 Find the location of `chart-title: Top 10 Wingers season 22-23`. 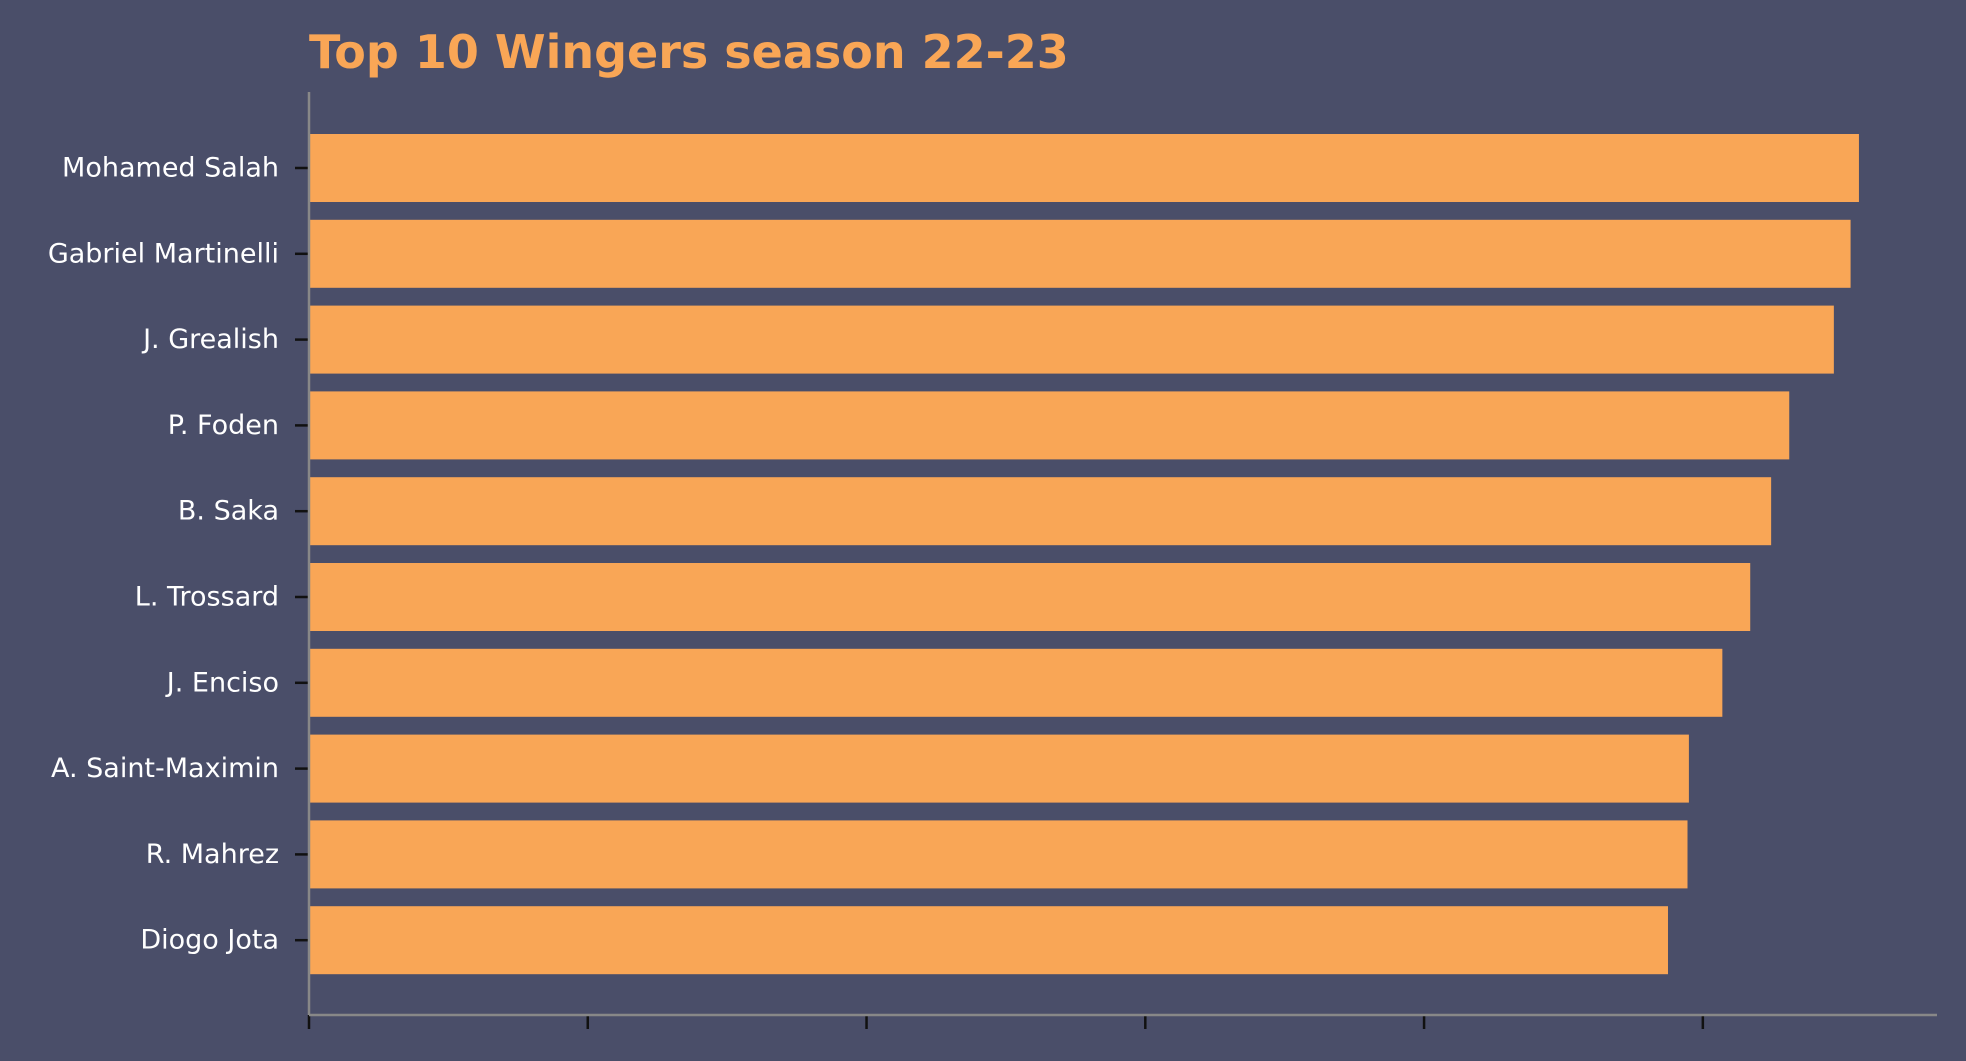

chart-title: Top 10 Wingers season 22-23 is located at coordinates (689, 52).